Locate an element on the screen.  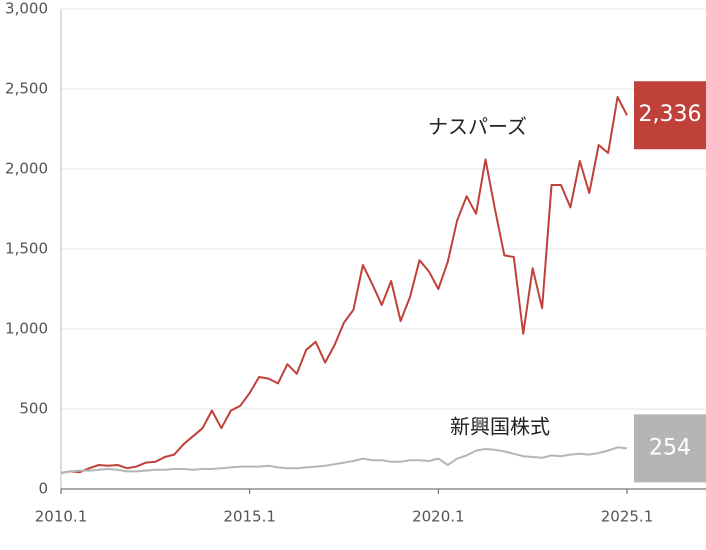
series-label: ナスパーズ is located at coordinates (477, 127).